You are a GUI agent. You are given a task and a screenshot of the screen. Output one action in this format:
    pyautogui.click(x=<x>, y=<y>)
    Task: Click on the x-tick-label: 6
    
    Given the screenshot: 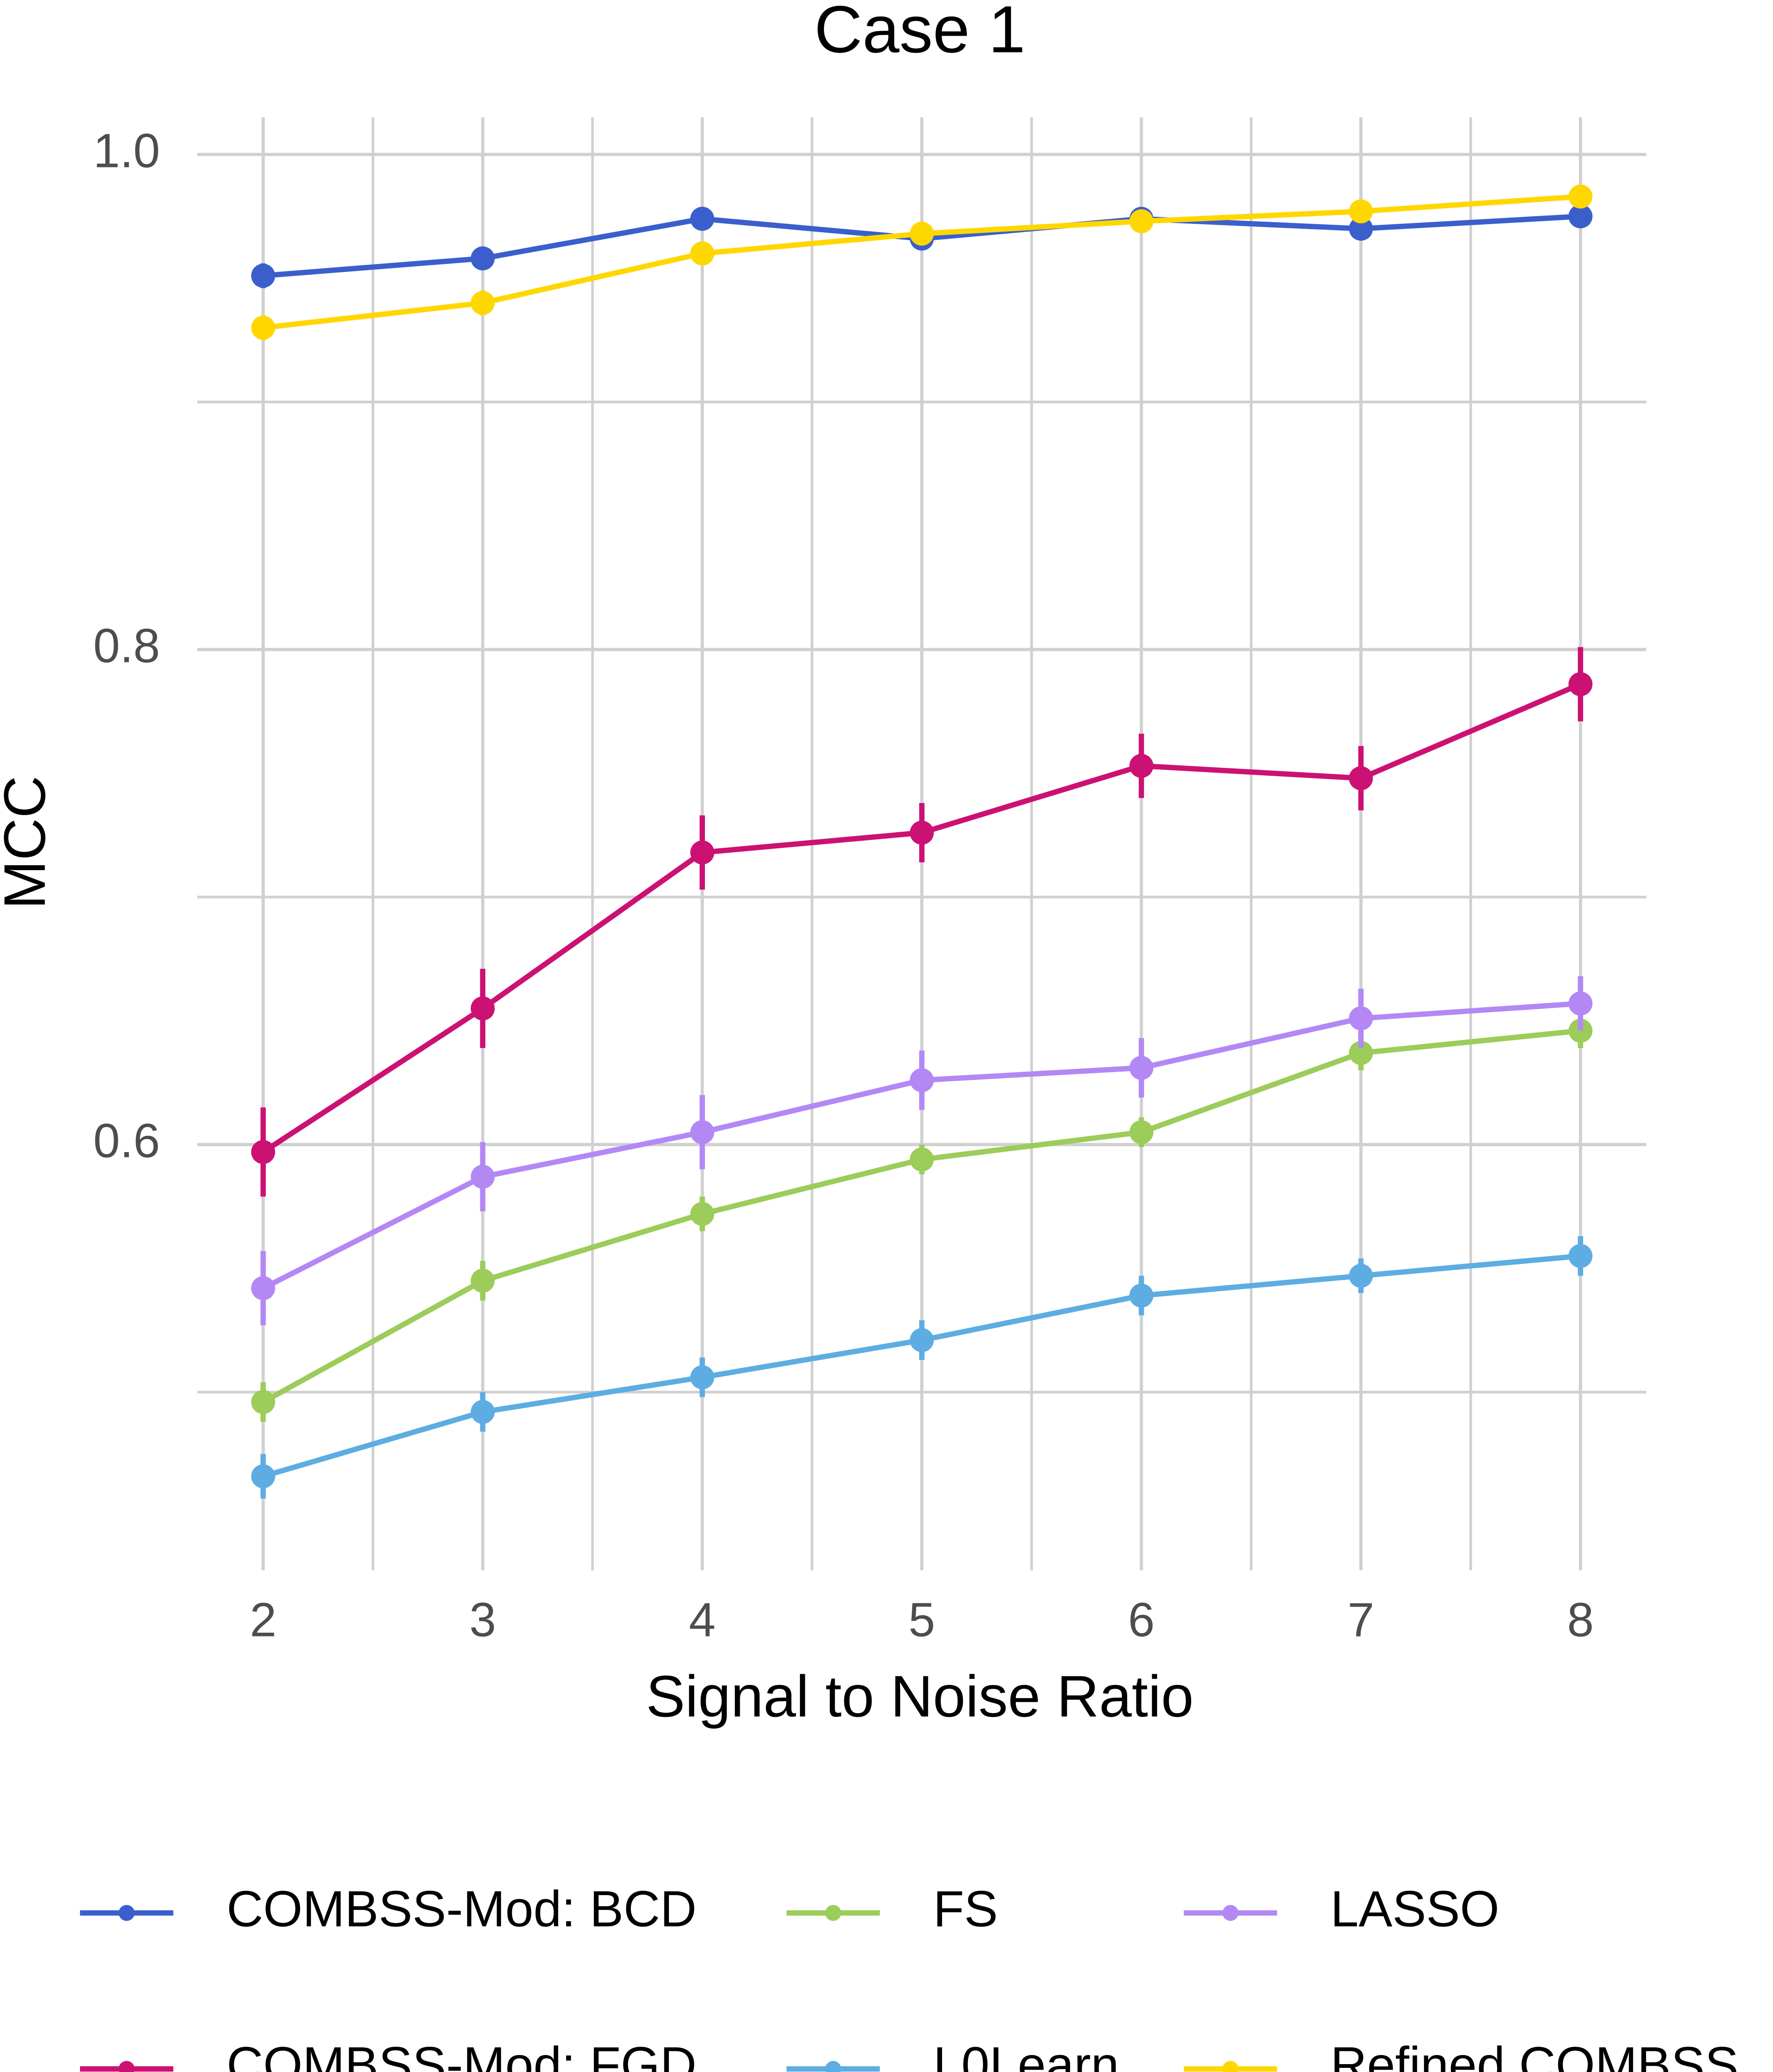 What is the action you would take?
    pyautogui.click(x=1141, y=1620)
    